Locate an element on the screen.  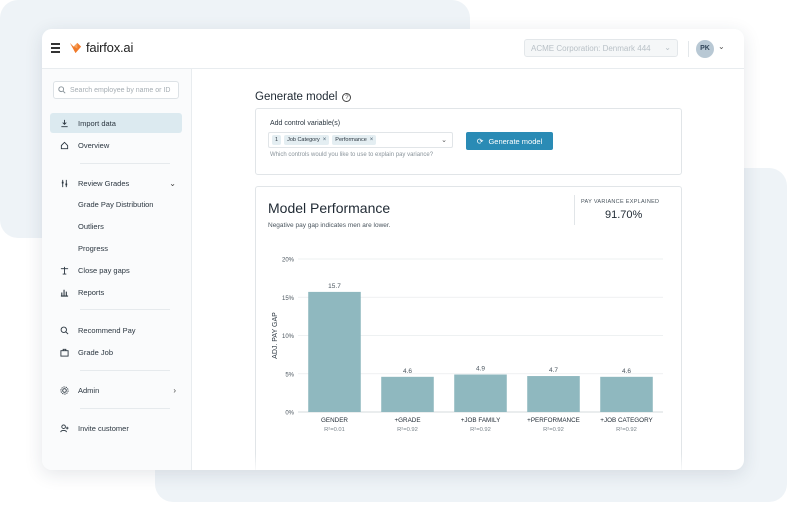
logo: fairfox.ai is located at coordinates (100, 47).